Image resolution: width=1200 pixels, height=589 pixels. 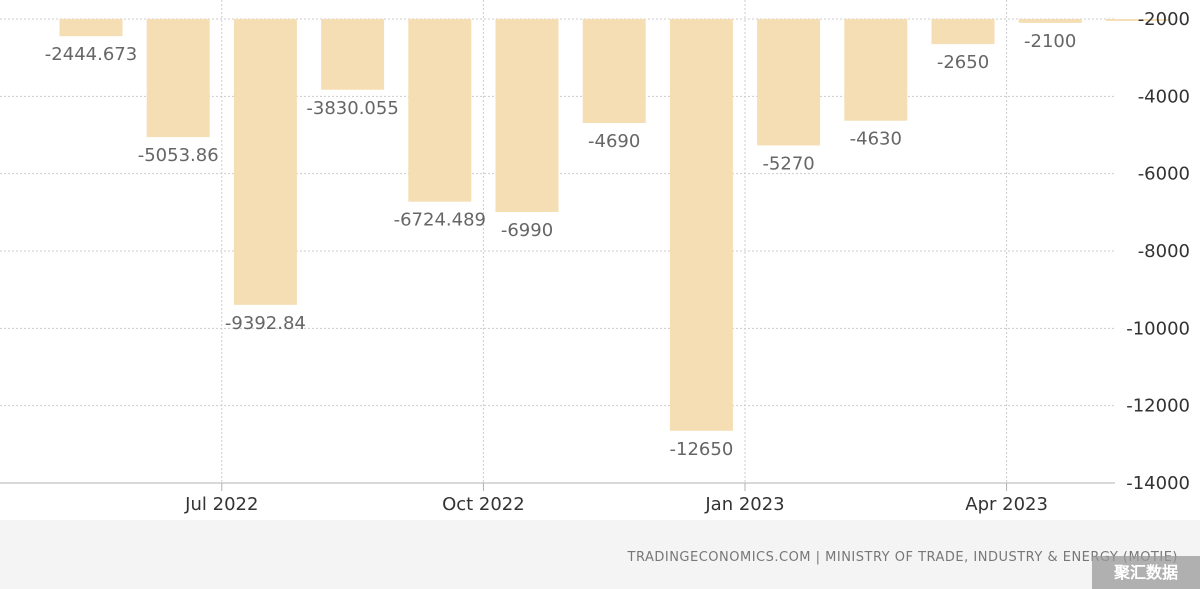 What do you see at coordinates (527, 230) in the screenshot?
I see `bar-data-label: -6990` at bounding box center [527, 230].